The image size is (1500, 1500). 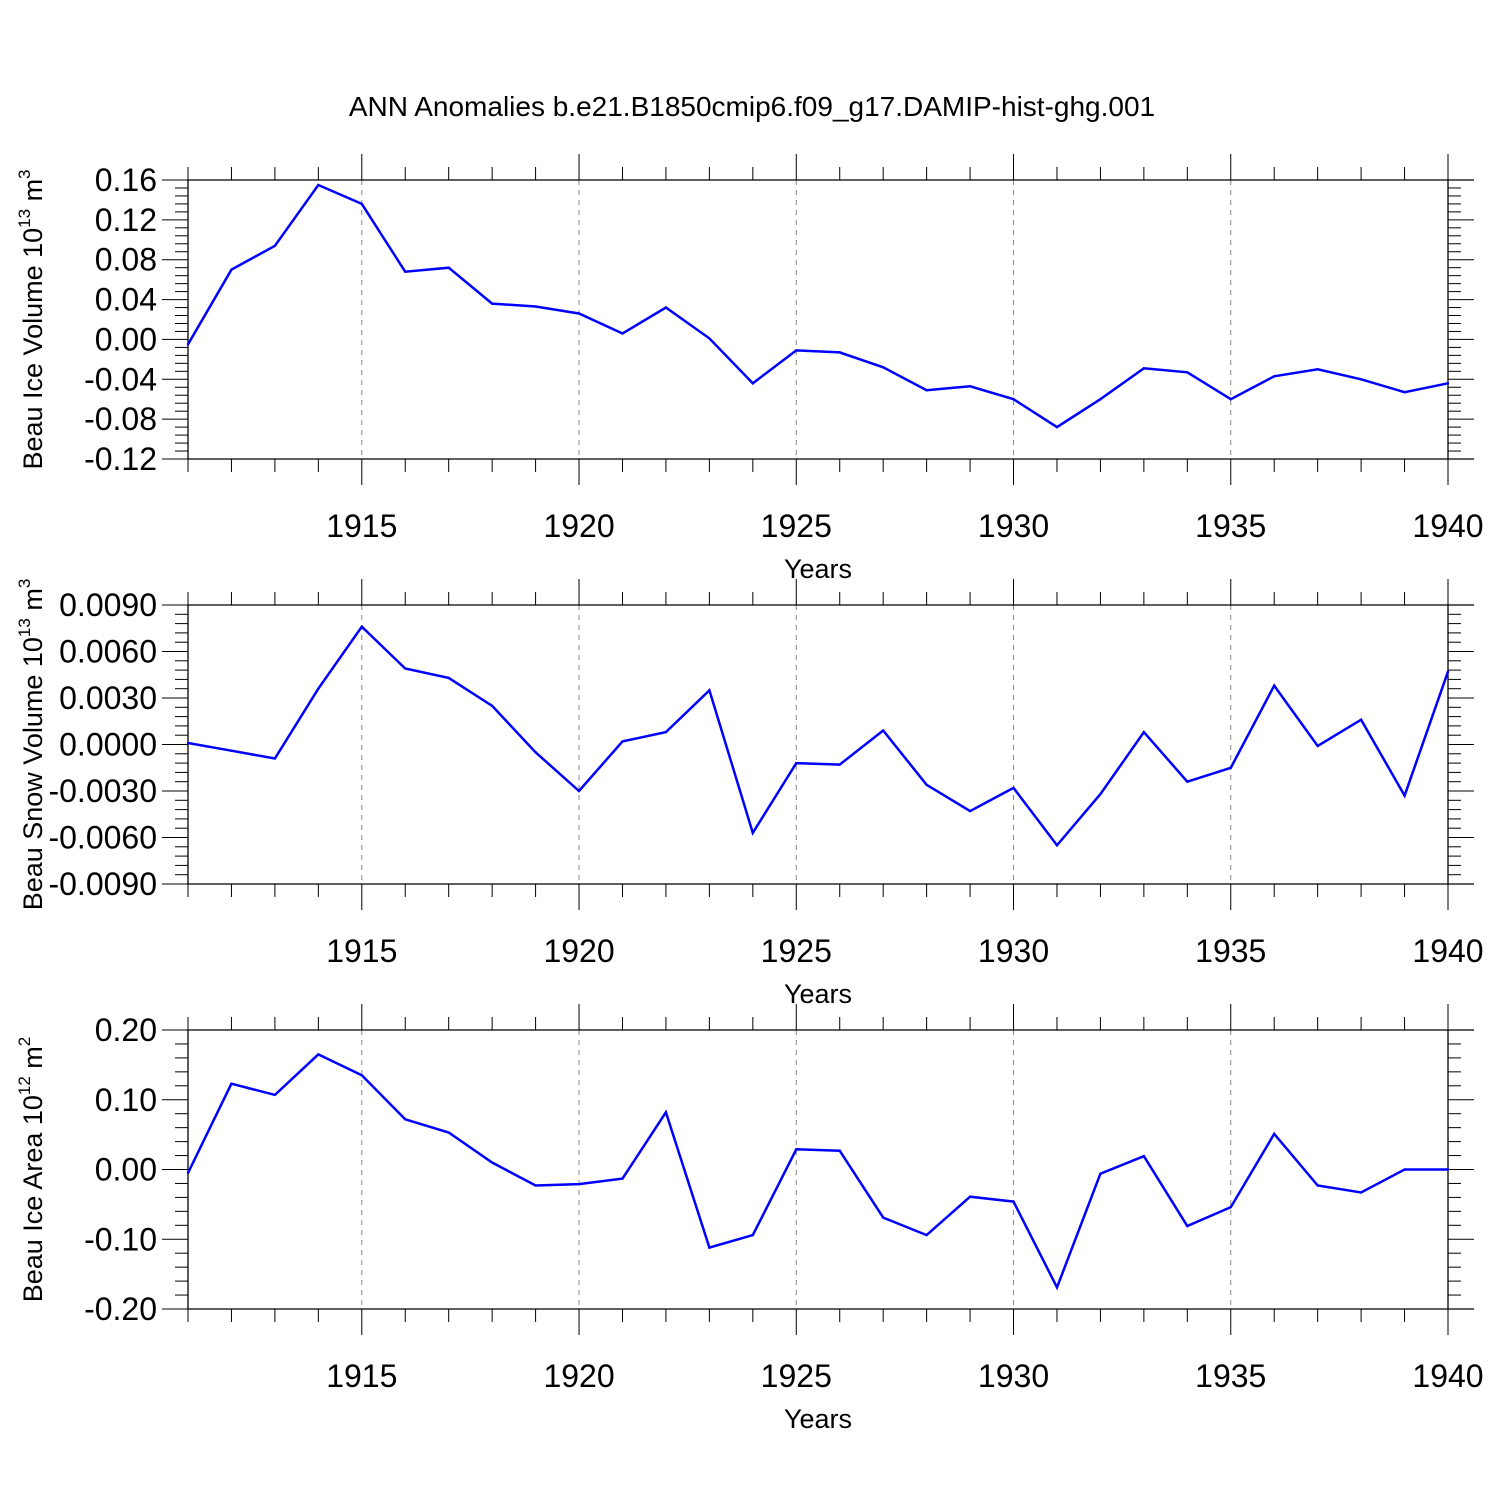 What do you see at coordinates (31, 1170) in the screenshot?
I see `y-axis-label: Beau Ice Area 1012 m2` at bounding box center [31, 1170].